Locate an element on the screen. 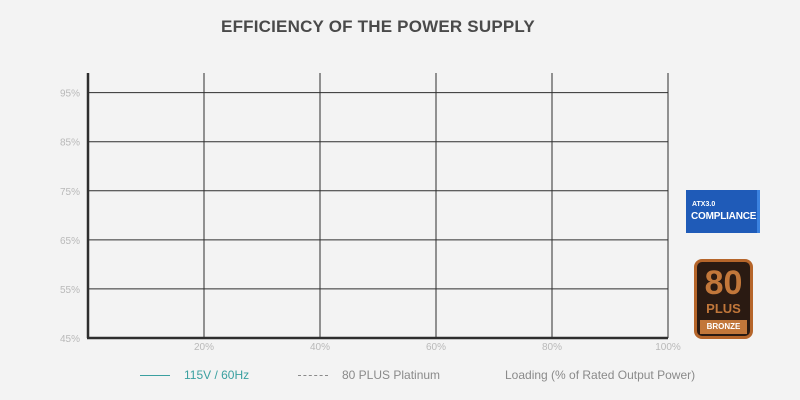 This screenshot has width=800, height=400. y-tick-label: 75% is located at coordinates (70, 192).